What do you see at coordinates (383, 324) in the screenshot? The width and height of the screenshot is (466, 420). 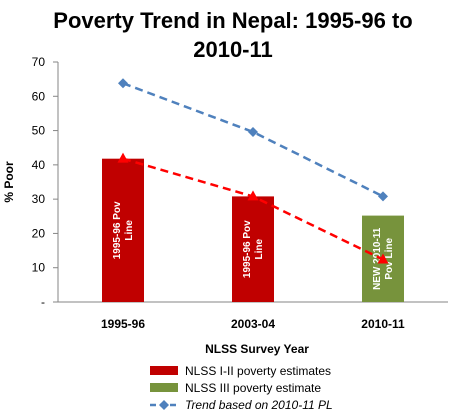 I see `x-tick-label: 2010-11` at bounding box center [383, 324].